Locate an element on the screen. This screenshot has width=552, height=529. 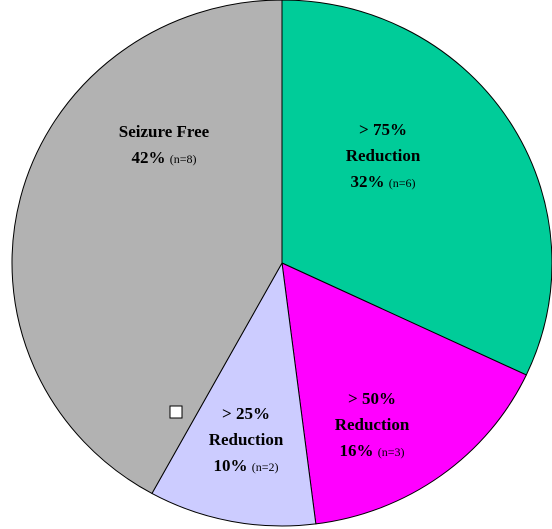
slice-label: > 25% is located at coordinates (246, 413).